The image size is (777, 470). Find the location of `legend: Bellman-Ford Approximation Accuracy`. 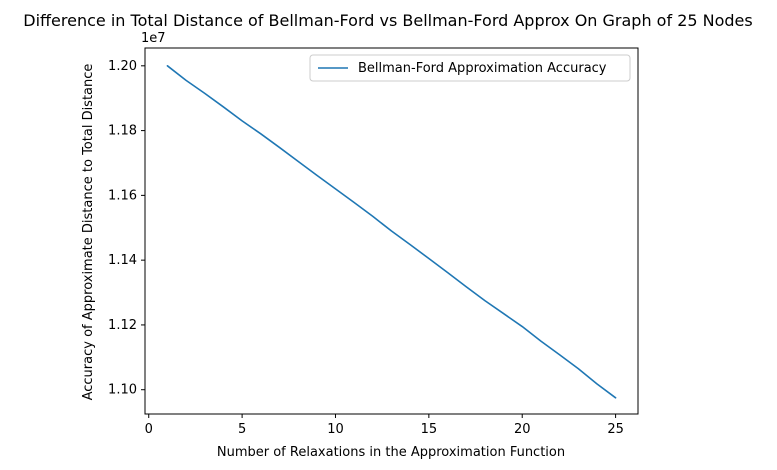

legend: Bellman-Ford Approximation Accuracy is located at coordinates (470, 68).